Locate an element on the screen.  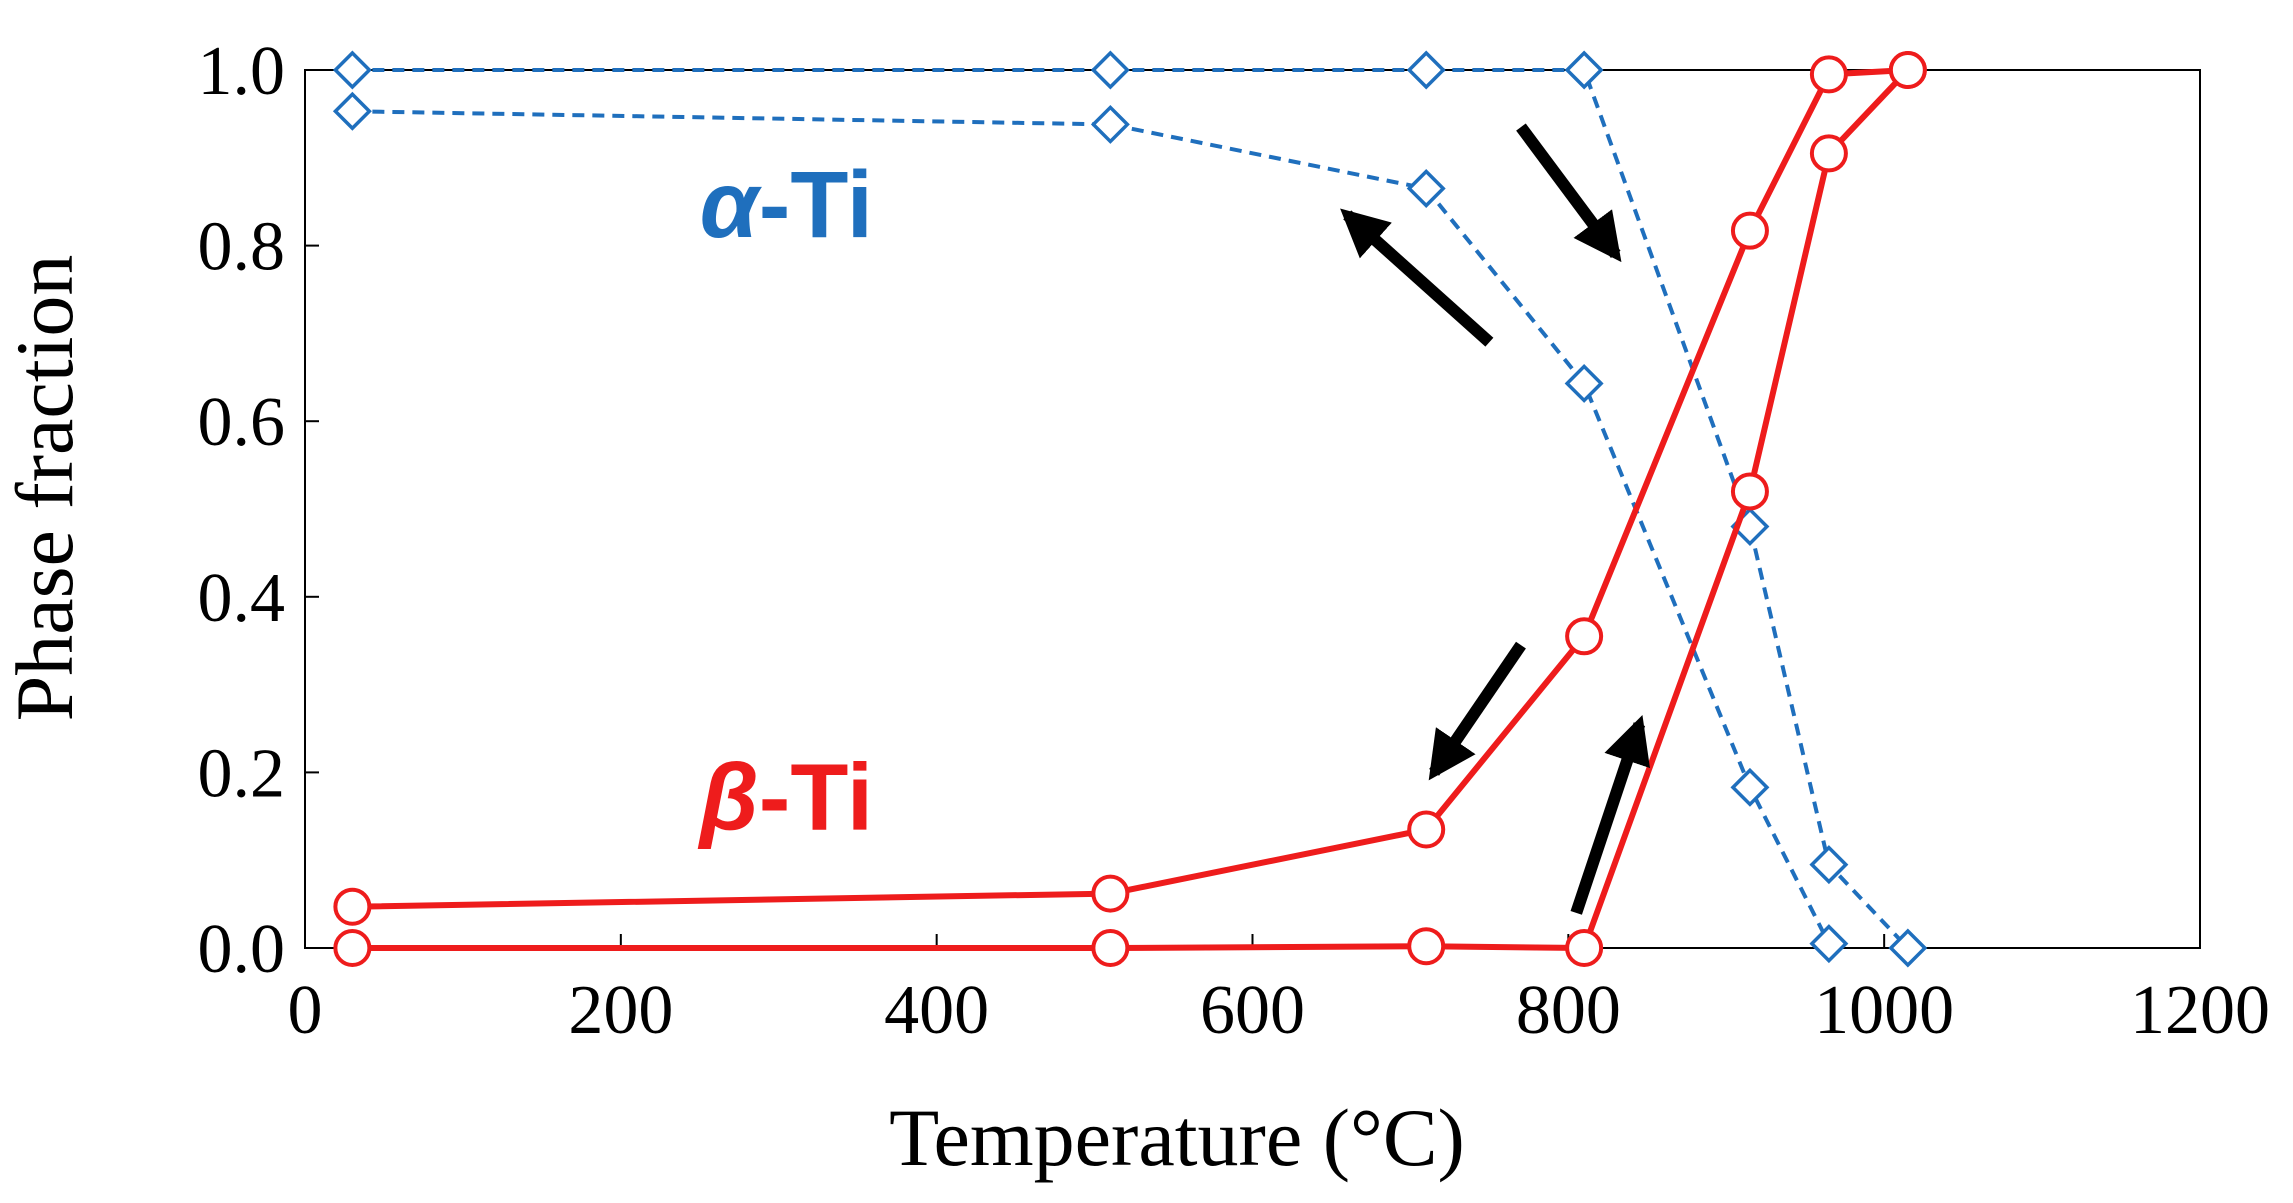
y-tick-label: 1.0 is located at coordinates (242, 71).